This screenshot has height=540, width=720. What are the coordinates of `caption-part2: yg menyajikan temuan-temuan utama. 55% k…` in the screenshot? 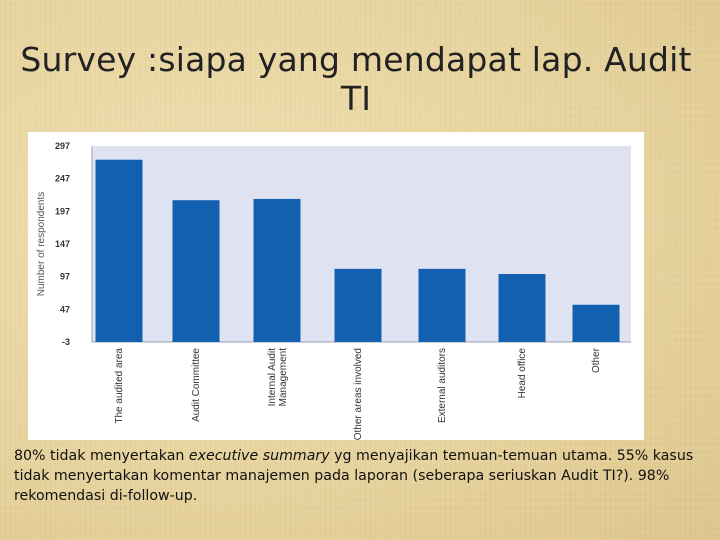 It's located at (354, 476).